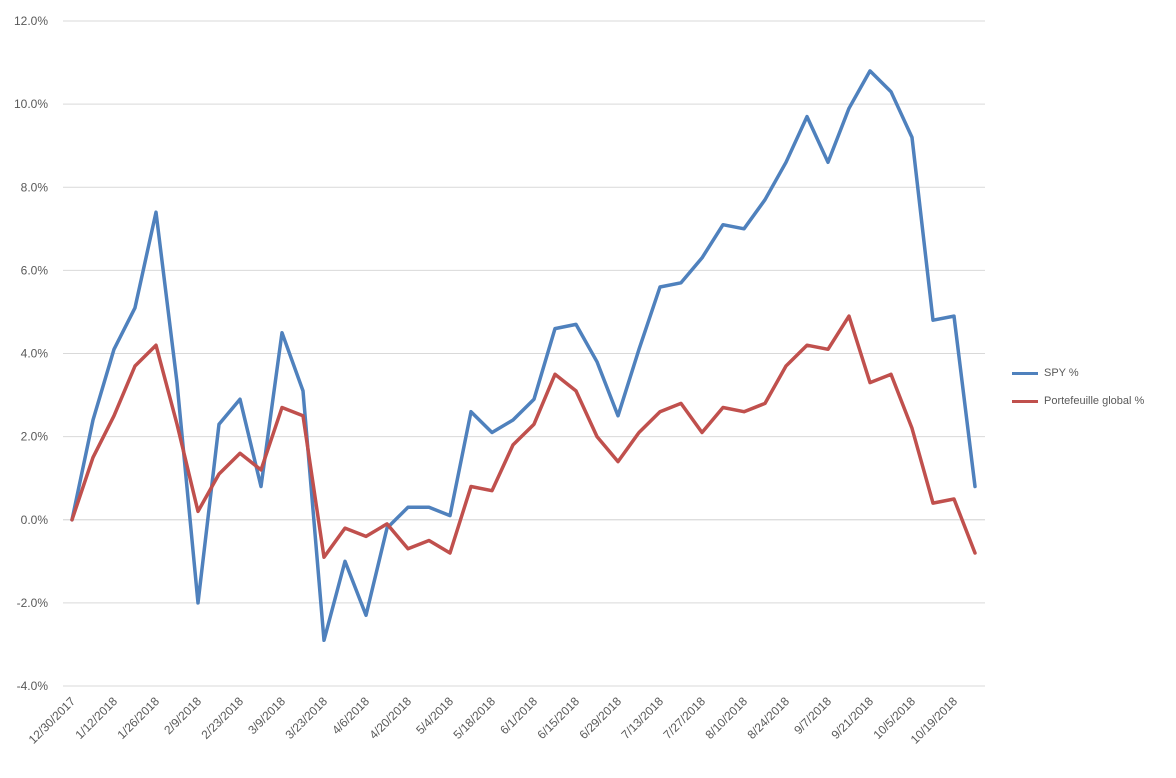 This screenshot has height=778, width=1176. Describe the element at coordinates (390, 718) in the screenshot. I see `x-tick-label: 4/20/2018` at that location.